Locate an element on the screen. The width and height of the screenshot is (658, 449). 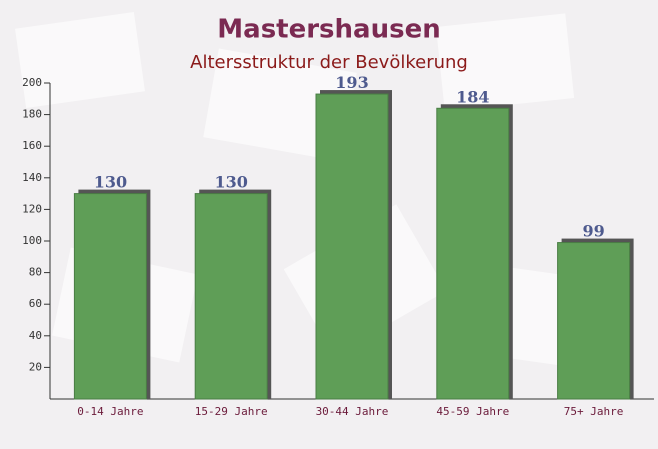
x-tick-label: 0-14 Jahre is located at coordinates (110, 411).